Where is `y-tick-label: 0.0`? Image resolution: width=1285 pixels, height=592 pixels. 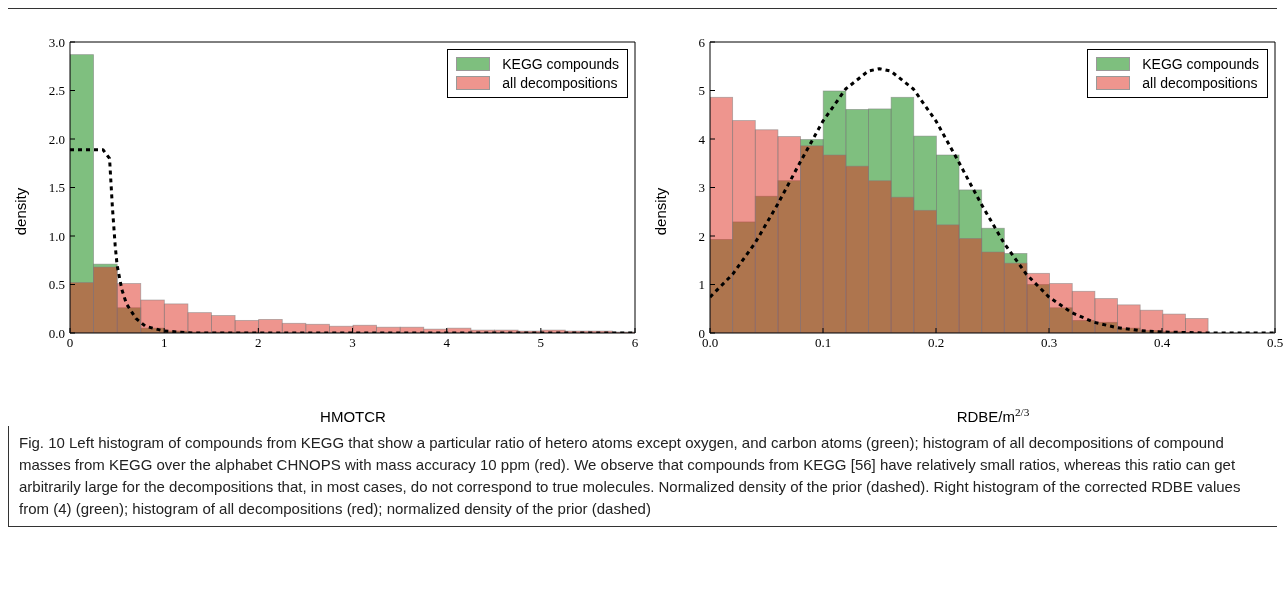 y-tick-label: 0.0 is located at coordinates (56, 333).